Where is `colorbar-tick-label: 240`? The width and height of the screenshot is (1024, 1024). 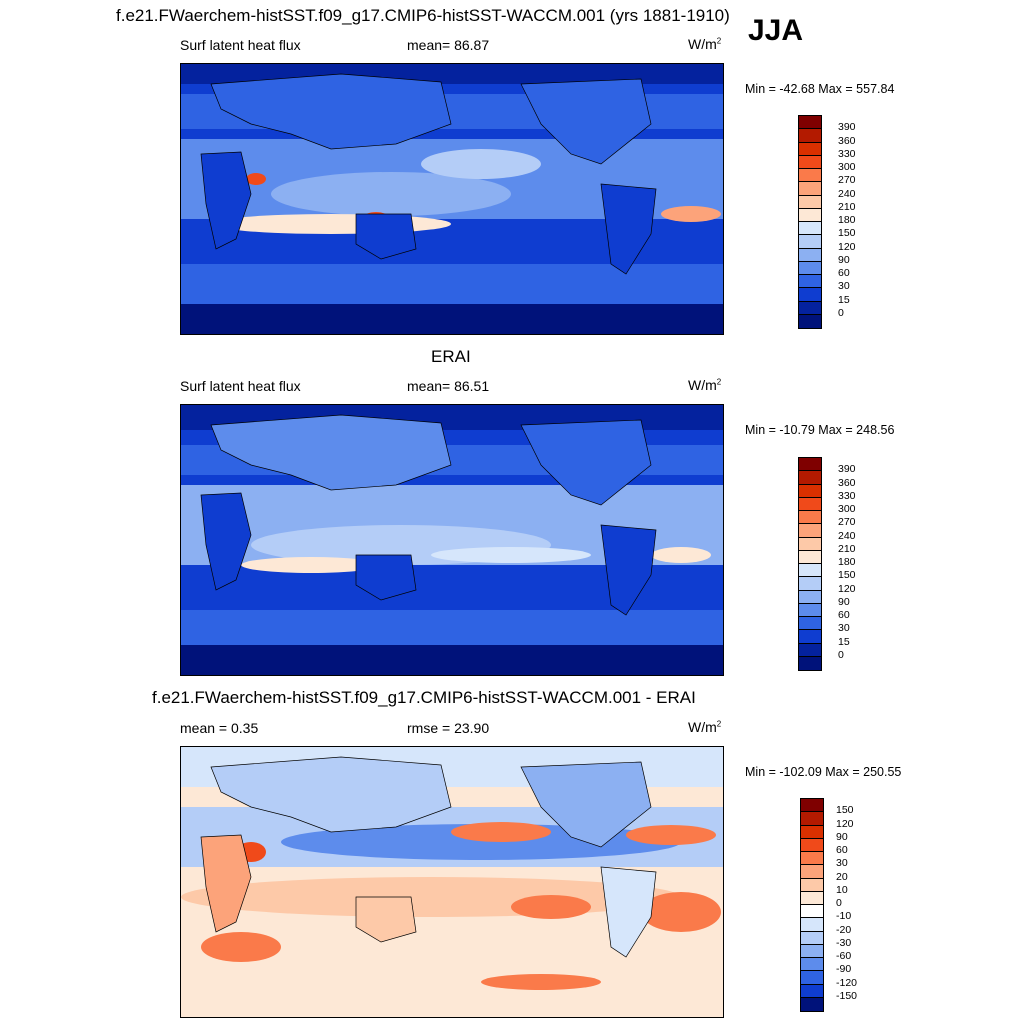
colorbar-tick-label: 240 is located at coordinates (847, 193).